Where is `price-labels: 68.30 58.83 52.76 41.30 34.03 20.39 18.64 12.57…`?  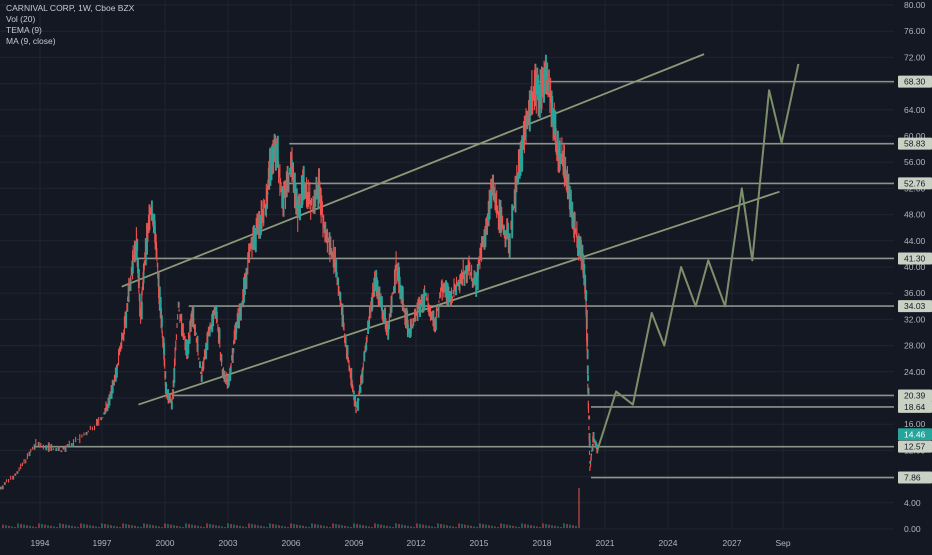 price-labels: 68.30 58.83 52.76 41.30 34.03 20.39 18.64 12.57… is located at coordinates (915, 279).